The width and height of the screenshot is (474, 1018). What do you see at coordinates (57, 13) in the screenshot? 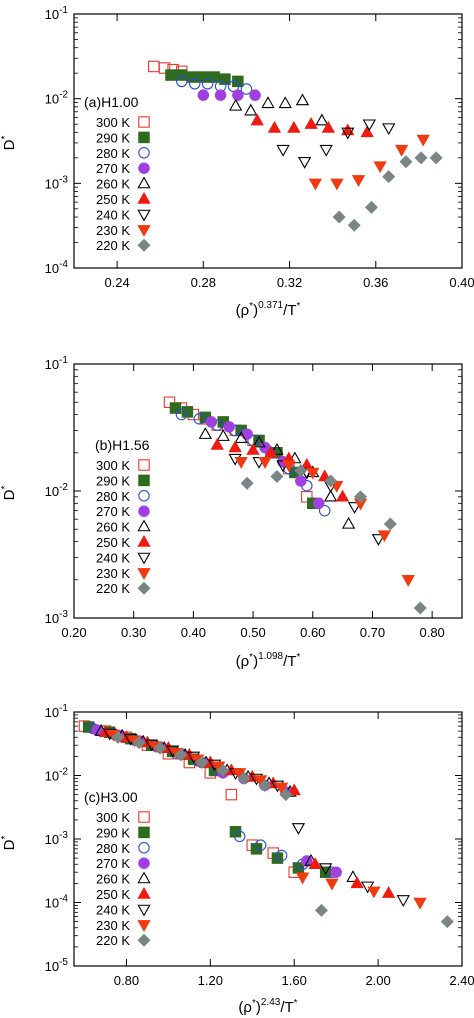
I see `y-tick-label: 10⁻¹` at bounding box center [57, 13].